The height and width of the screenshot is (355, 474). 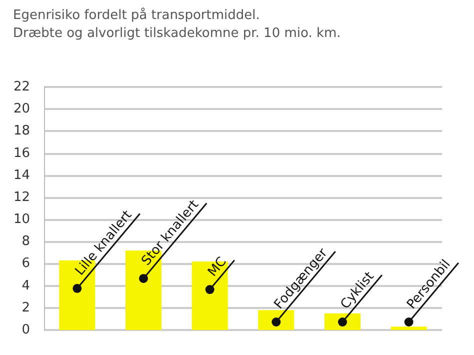 I want to click on bar, so click(x=408, y=328).